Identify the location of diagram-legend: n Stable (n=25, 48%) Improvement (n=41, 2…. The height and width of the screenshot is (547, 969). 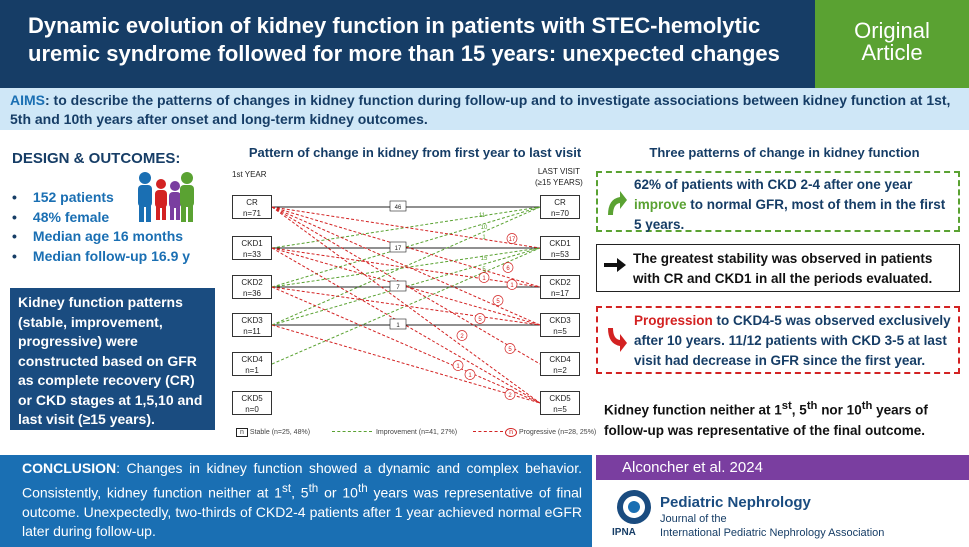
(416, 432).